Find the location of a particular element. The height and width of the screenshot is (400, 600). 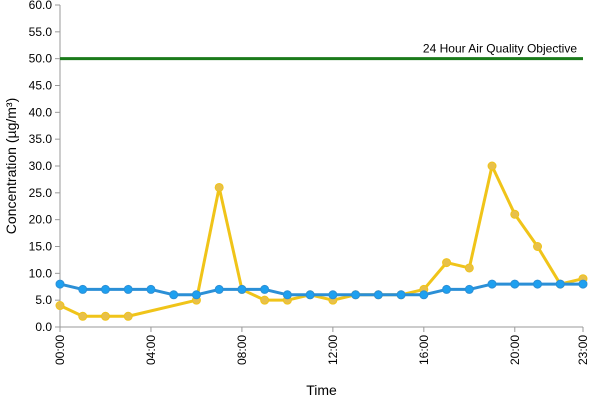

x-axis-ticks: 00:00 04:00 08:00 12:00 16:00 20:00 23:00 is located at coordinates (321, 346).